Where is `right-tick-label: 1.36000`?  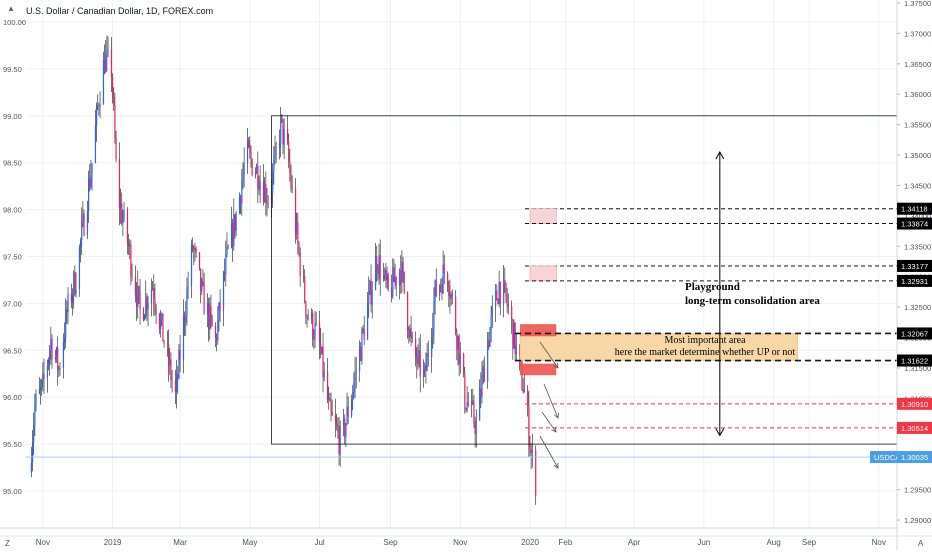 right-tick-label: 1.36000 is located at coordinates (917, 94).